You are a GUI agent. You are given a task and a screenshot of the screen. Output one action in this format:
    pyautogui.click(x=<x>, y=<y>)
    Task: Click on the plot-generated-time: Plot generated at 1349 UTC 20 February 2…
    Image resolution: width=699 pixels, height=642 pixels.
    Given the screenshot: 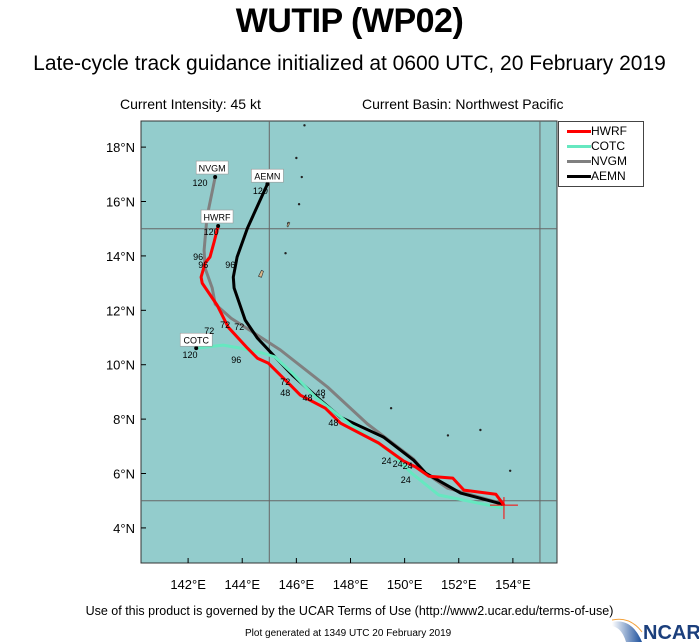 What is the action you would take?
    pyautogui.click(x=348, y=633)
    